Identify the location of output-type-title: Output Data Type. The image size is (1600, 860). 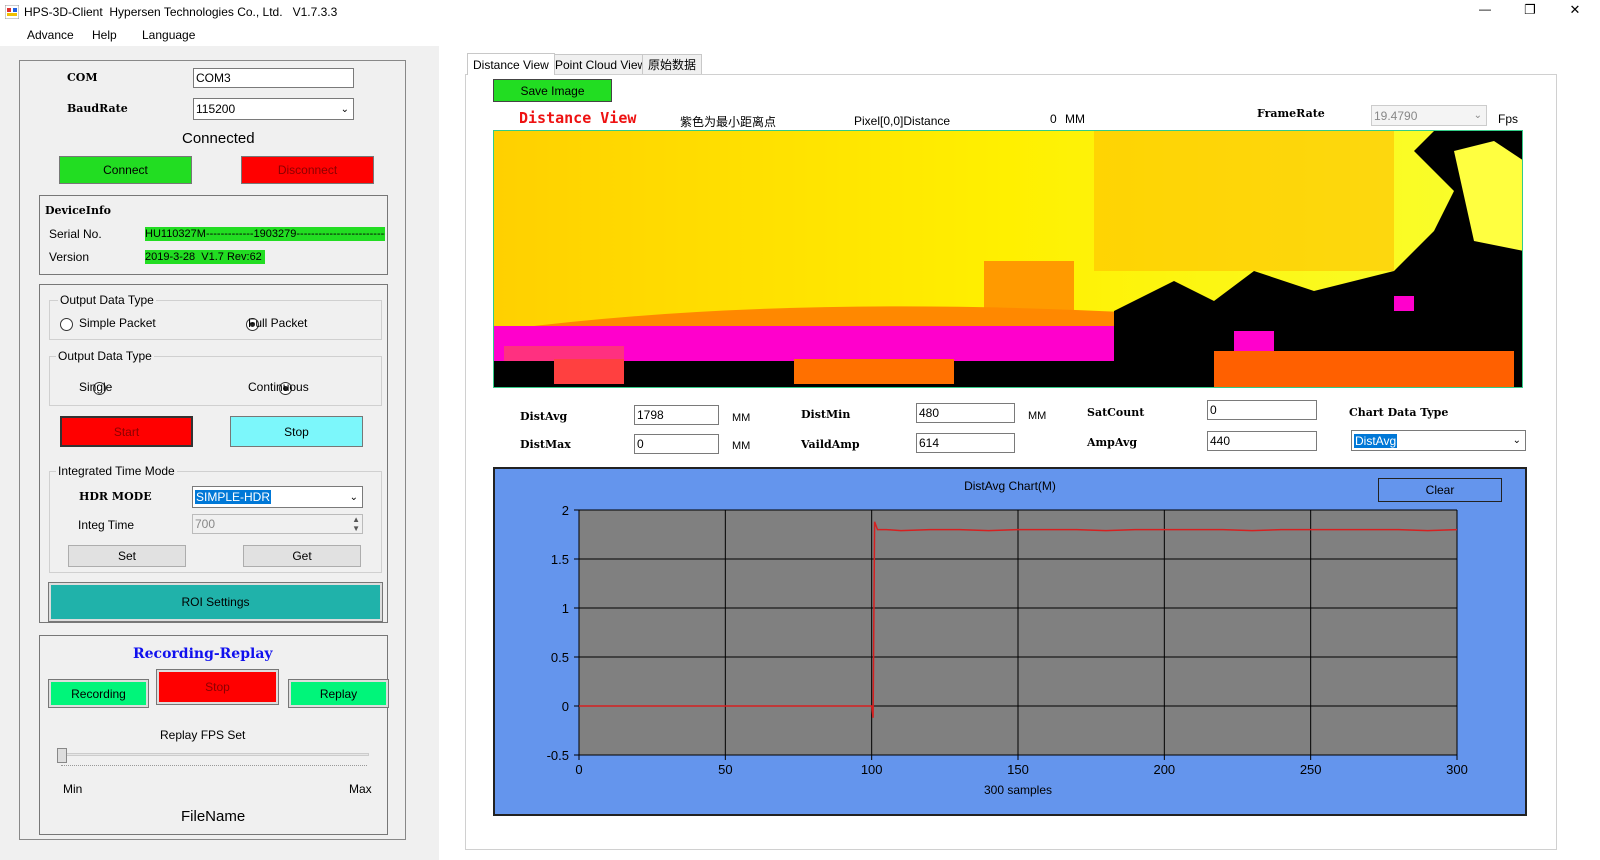
(107, 300).